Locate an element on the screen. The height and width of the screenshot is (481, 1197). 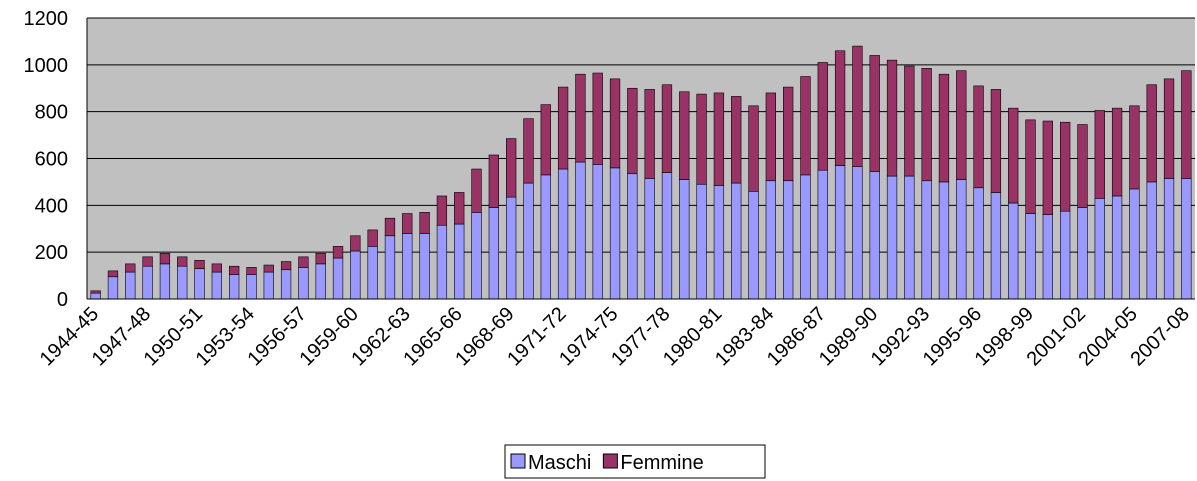
y-tick-label: 800 is located at coordinates (51, 113).